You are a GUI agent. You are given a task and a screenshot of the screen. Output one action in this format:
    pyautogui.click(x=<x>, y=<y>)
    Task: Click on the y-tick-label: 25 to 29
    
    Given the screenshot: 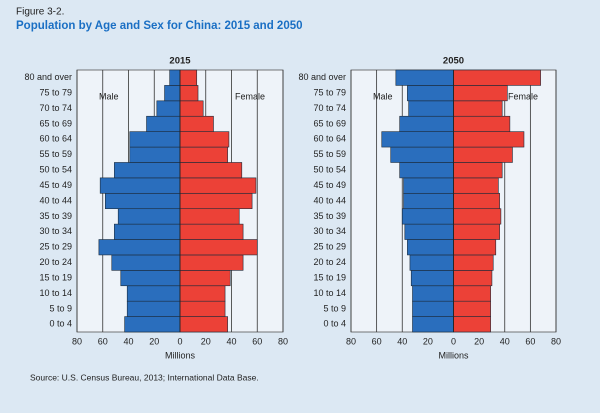 What is the action you would take?
    pyautogui.click(x=329, y=247)
    